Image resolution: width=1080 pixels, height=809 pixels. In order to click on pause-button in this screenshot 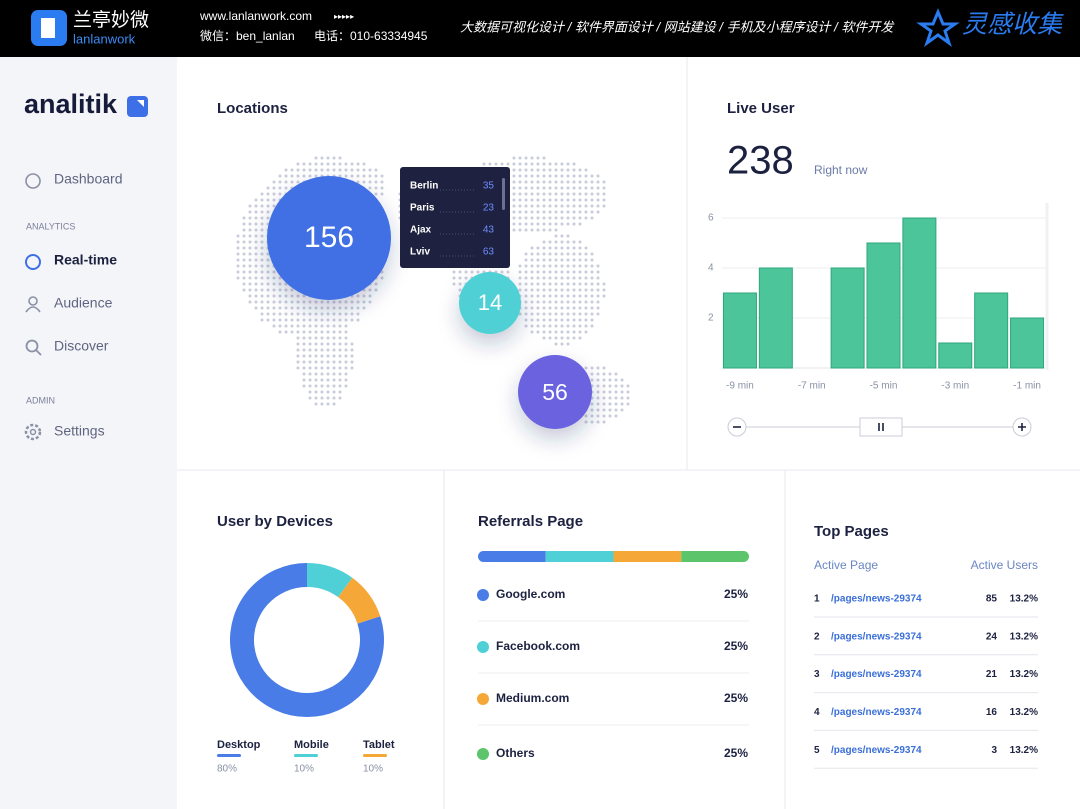, I will do `click(881, 427)`.